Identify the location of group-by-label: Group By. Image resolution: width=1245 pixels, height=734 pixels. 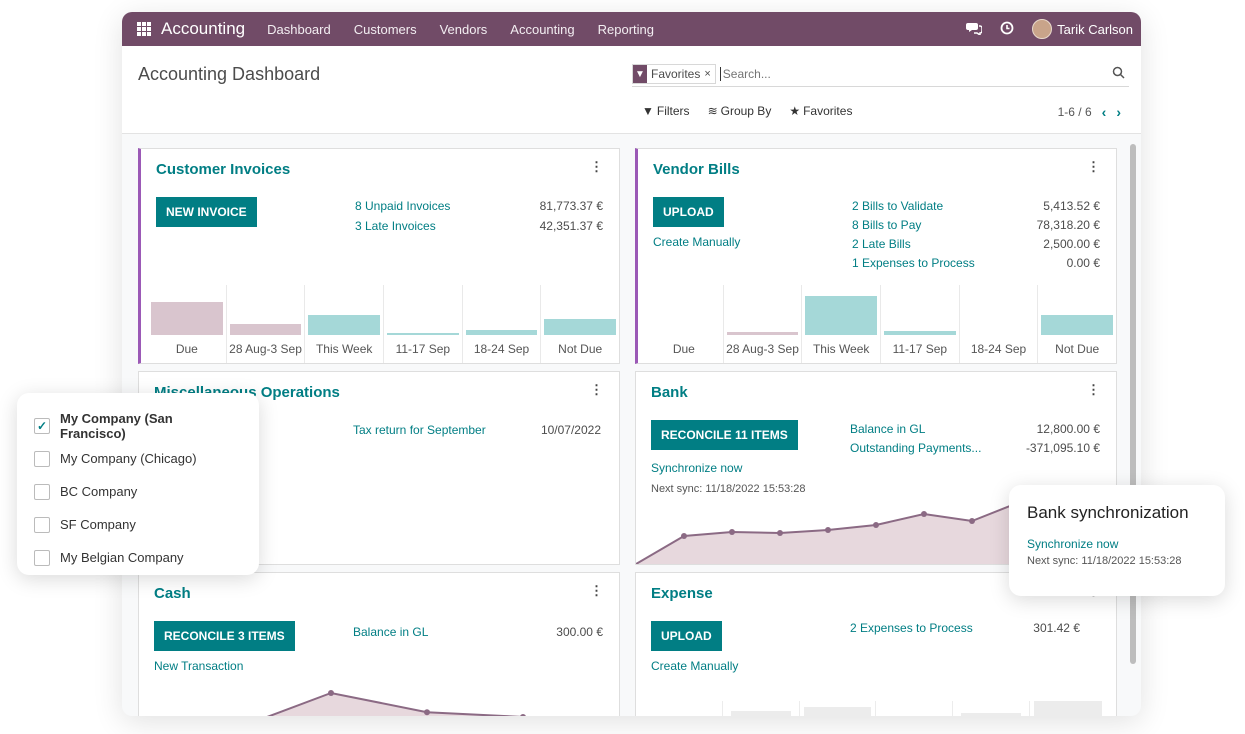
(746, 111).